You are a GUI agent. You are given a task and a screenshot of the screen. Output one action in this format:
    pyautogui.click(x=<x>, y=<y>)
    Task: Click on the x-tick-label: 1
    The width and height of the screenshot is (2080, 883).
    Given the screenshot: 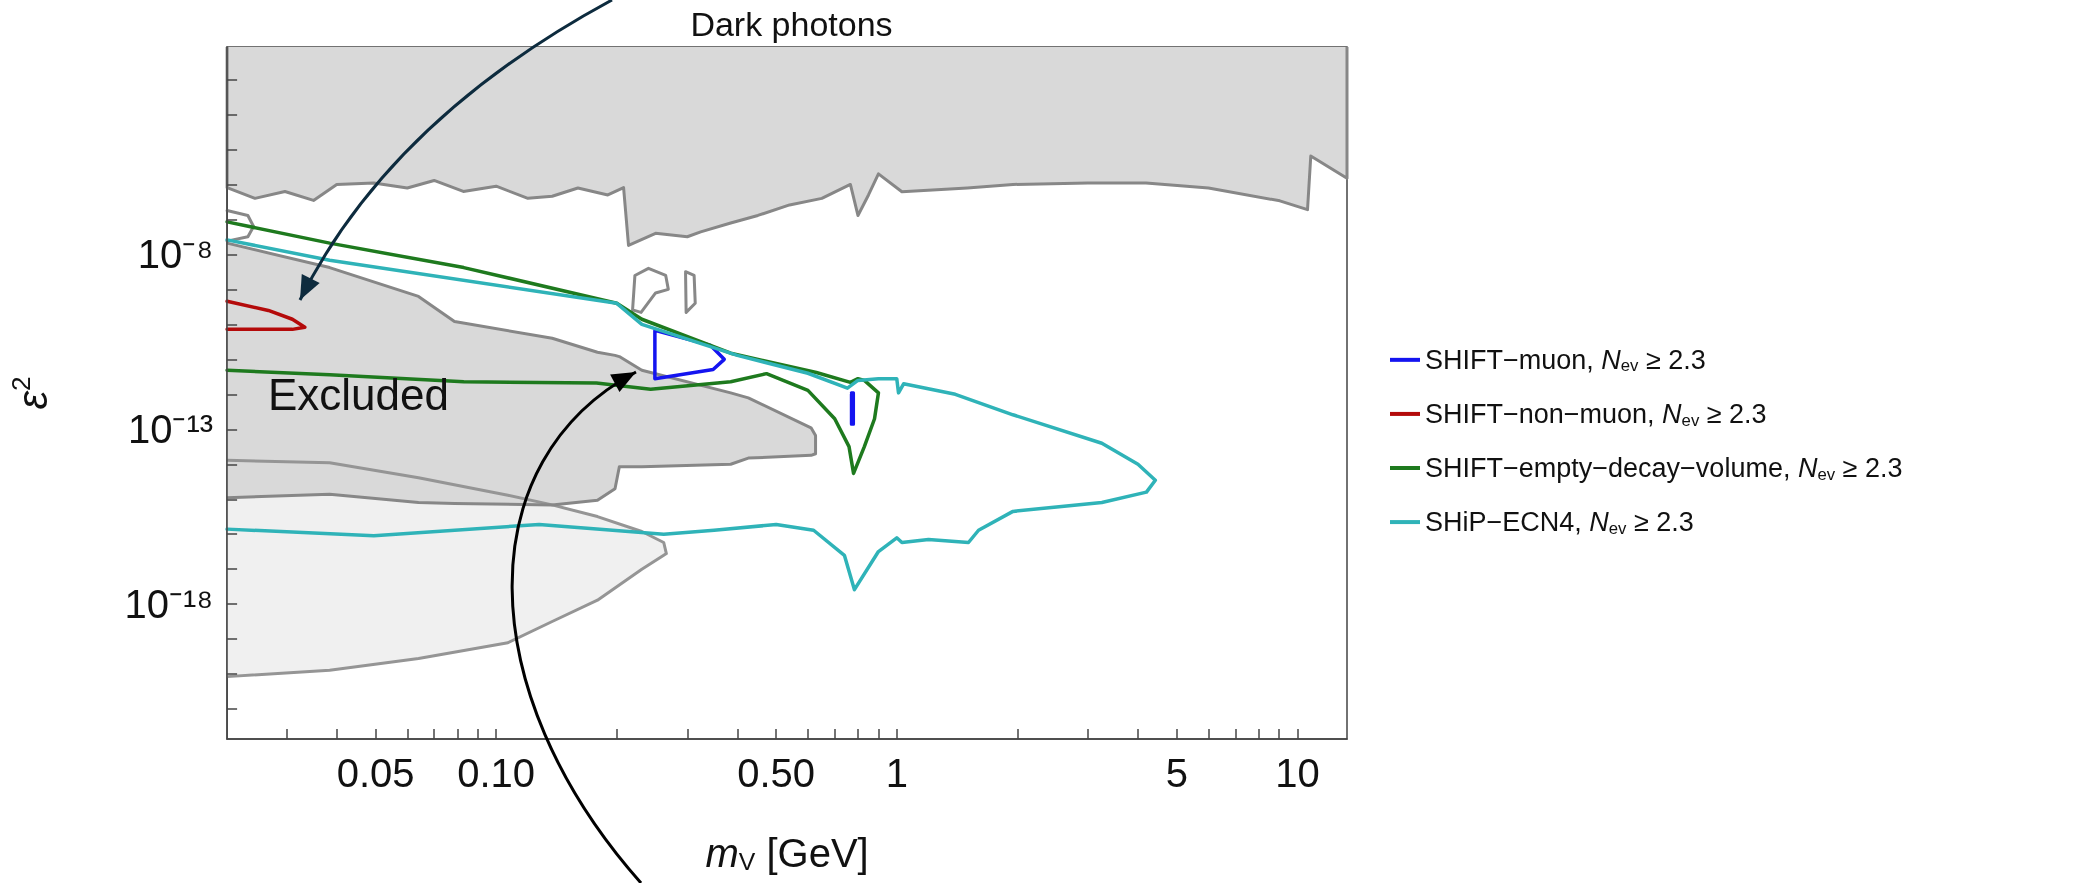 What is the action you would take?
    pyautogui.click(x=896, y=773)
    